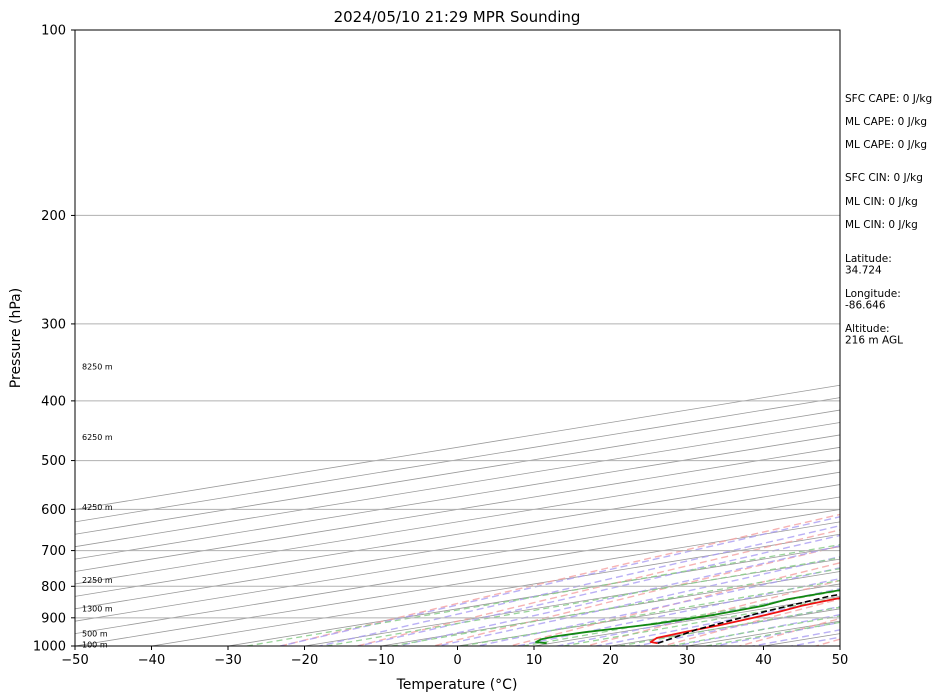  I want to click on temperature-line, so click(744, 621).